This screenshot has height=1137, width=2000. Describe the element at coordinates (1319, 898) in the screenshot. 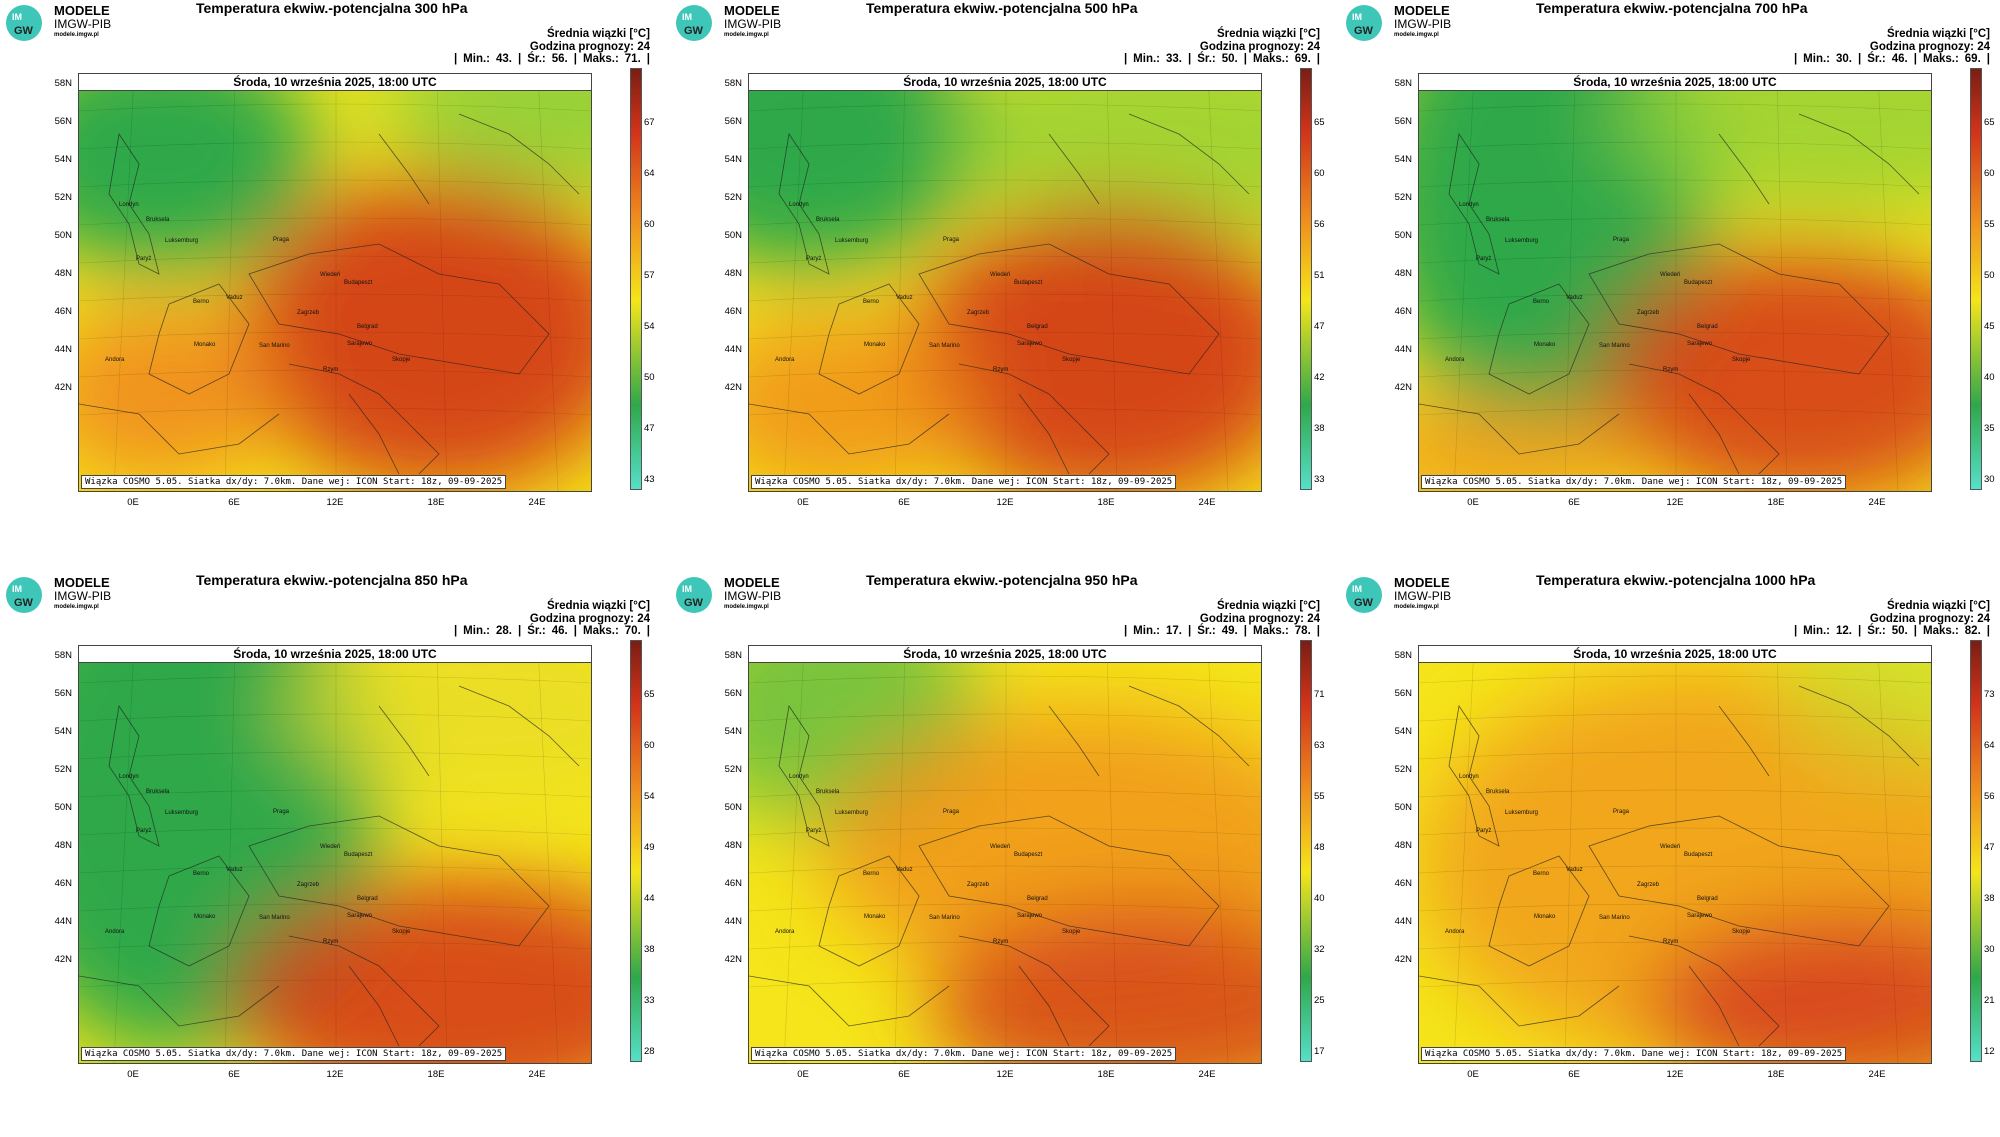

I see `scale-tick: 40` at that location.